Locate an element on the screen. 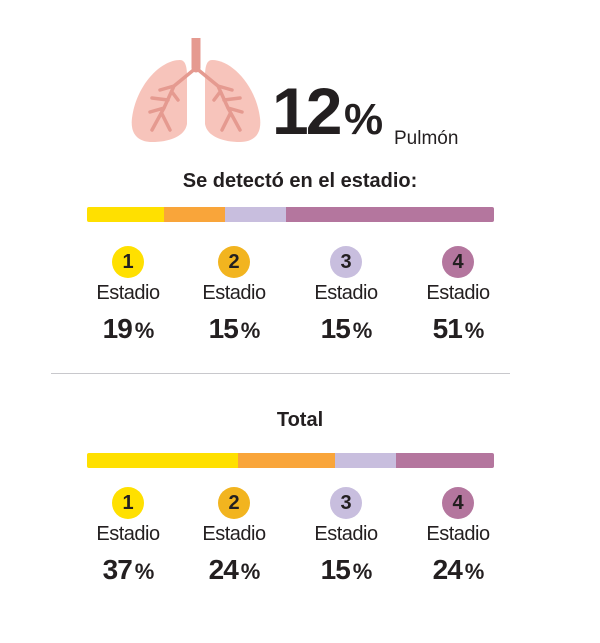  stage-item: 1 Estadio 19% is located at coordinates (128, 295).